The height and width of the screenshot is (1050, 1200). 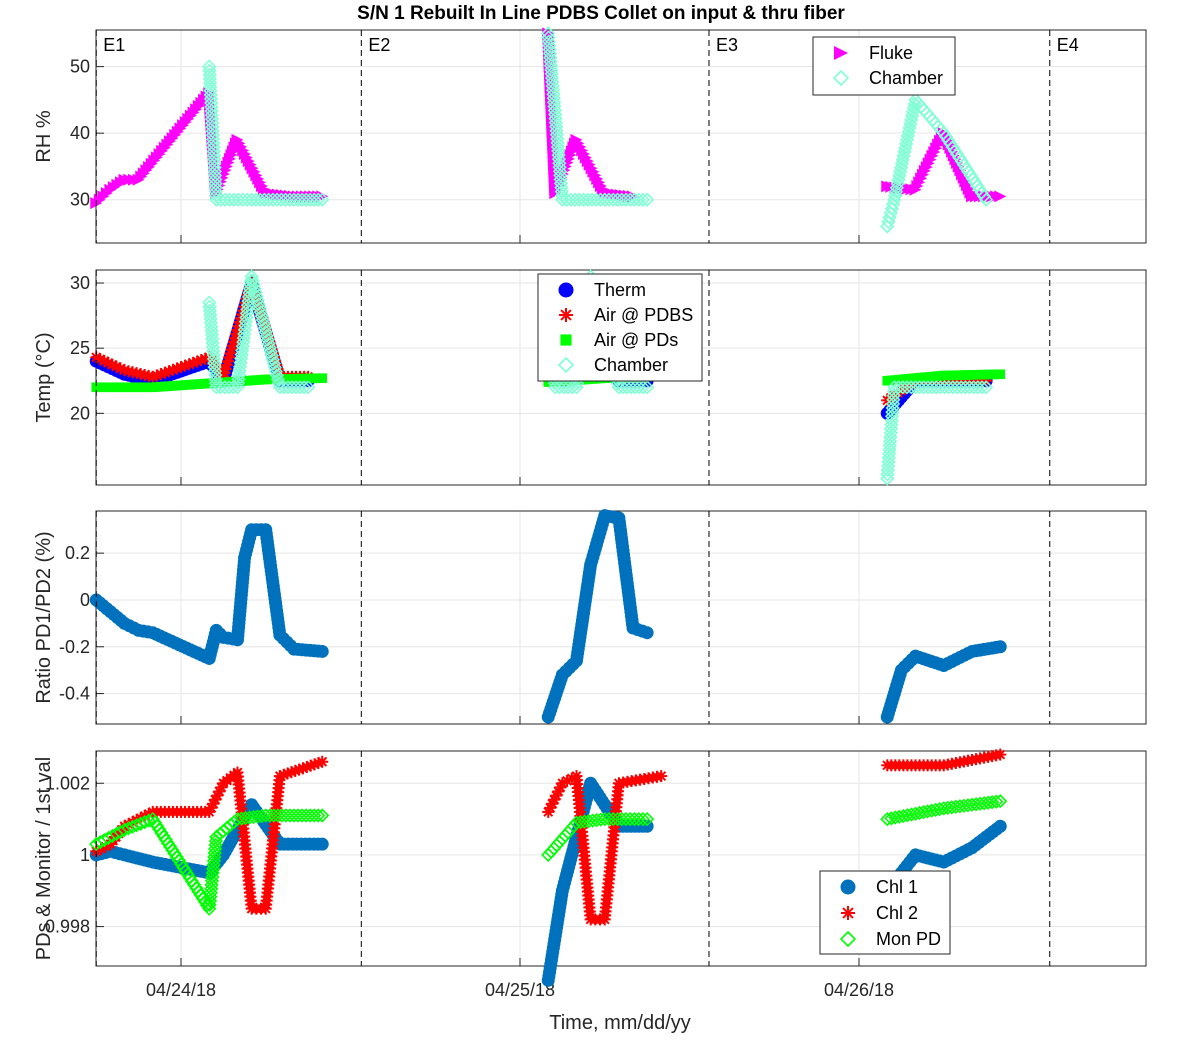 What do you see at coordinates (85, 600) in the screenshot?
I see `y-tick-label: 0` at bounding box center [85, 600].